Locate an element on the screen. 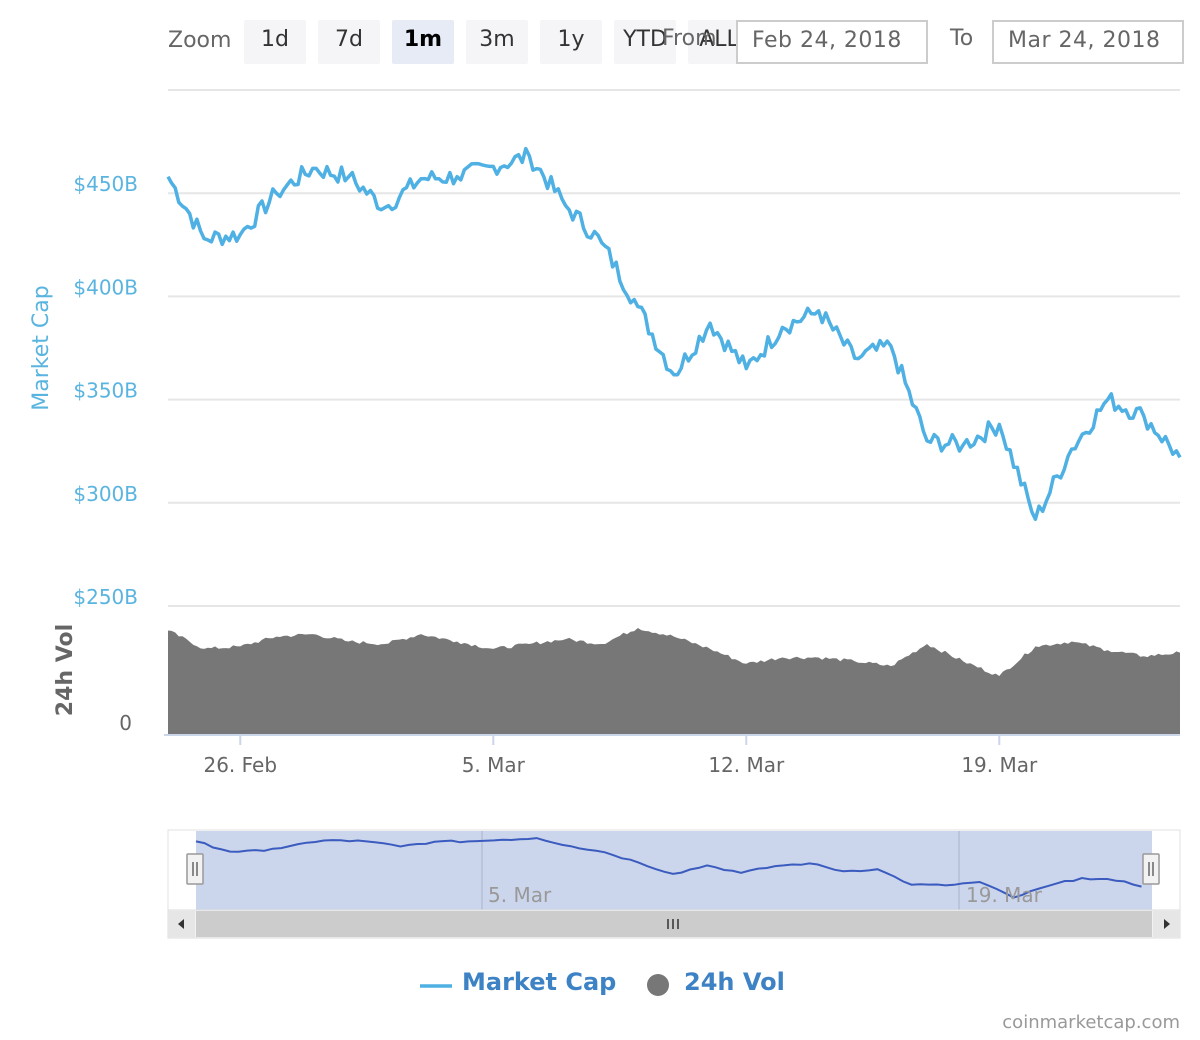 The image size is (1200, 1040). market-cap-axis-title: Market Cap is located at coordinates (41, 347).